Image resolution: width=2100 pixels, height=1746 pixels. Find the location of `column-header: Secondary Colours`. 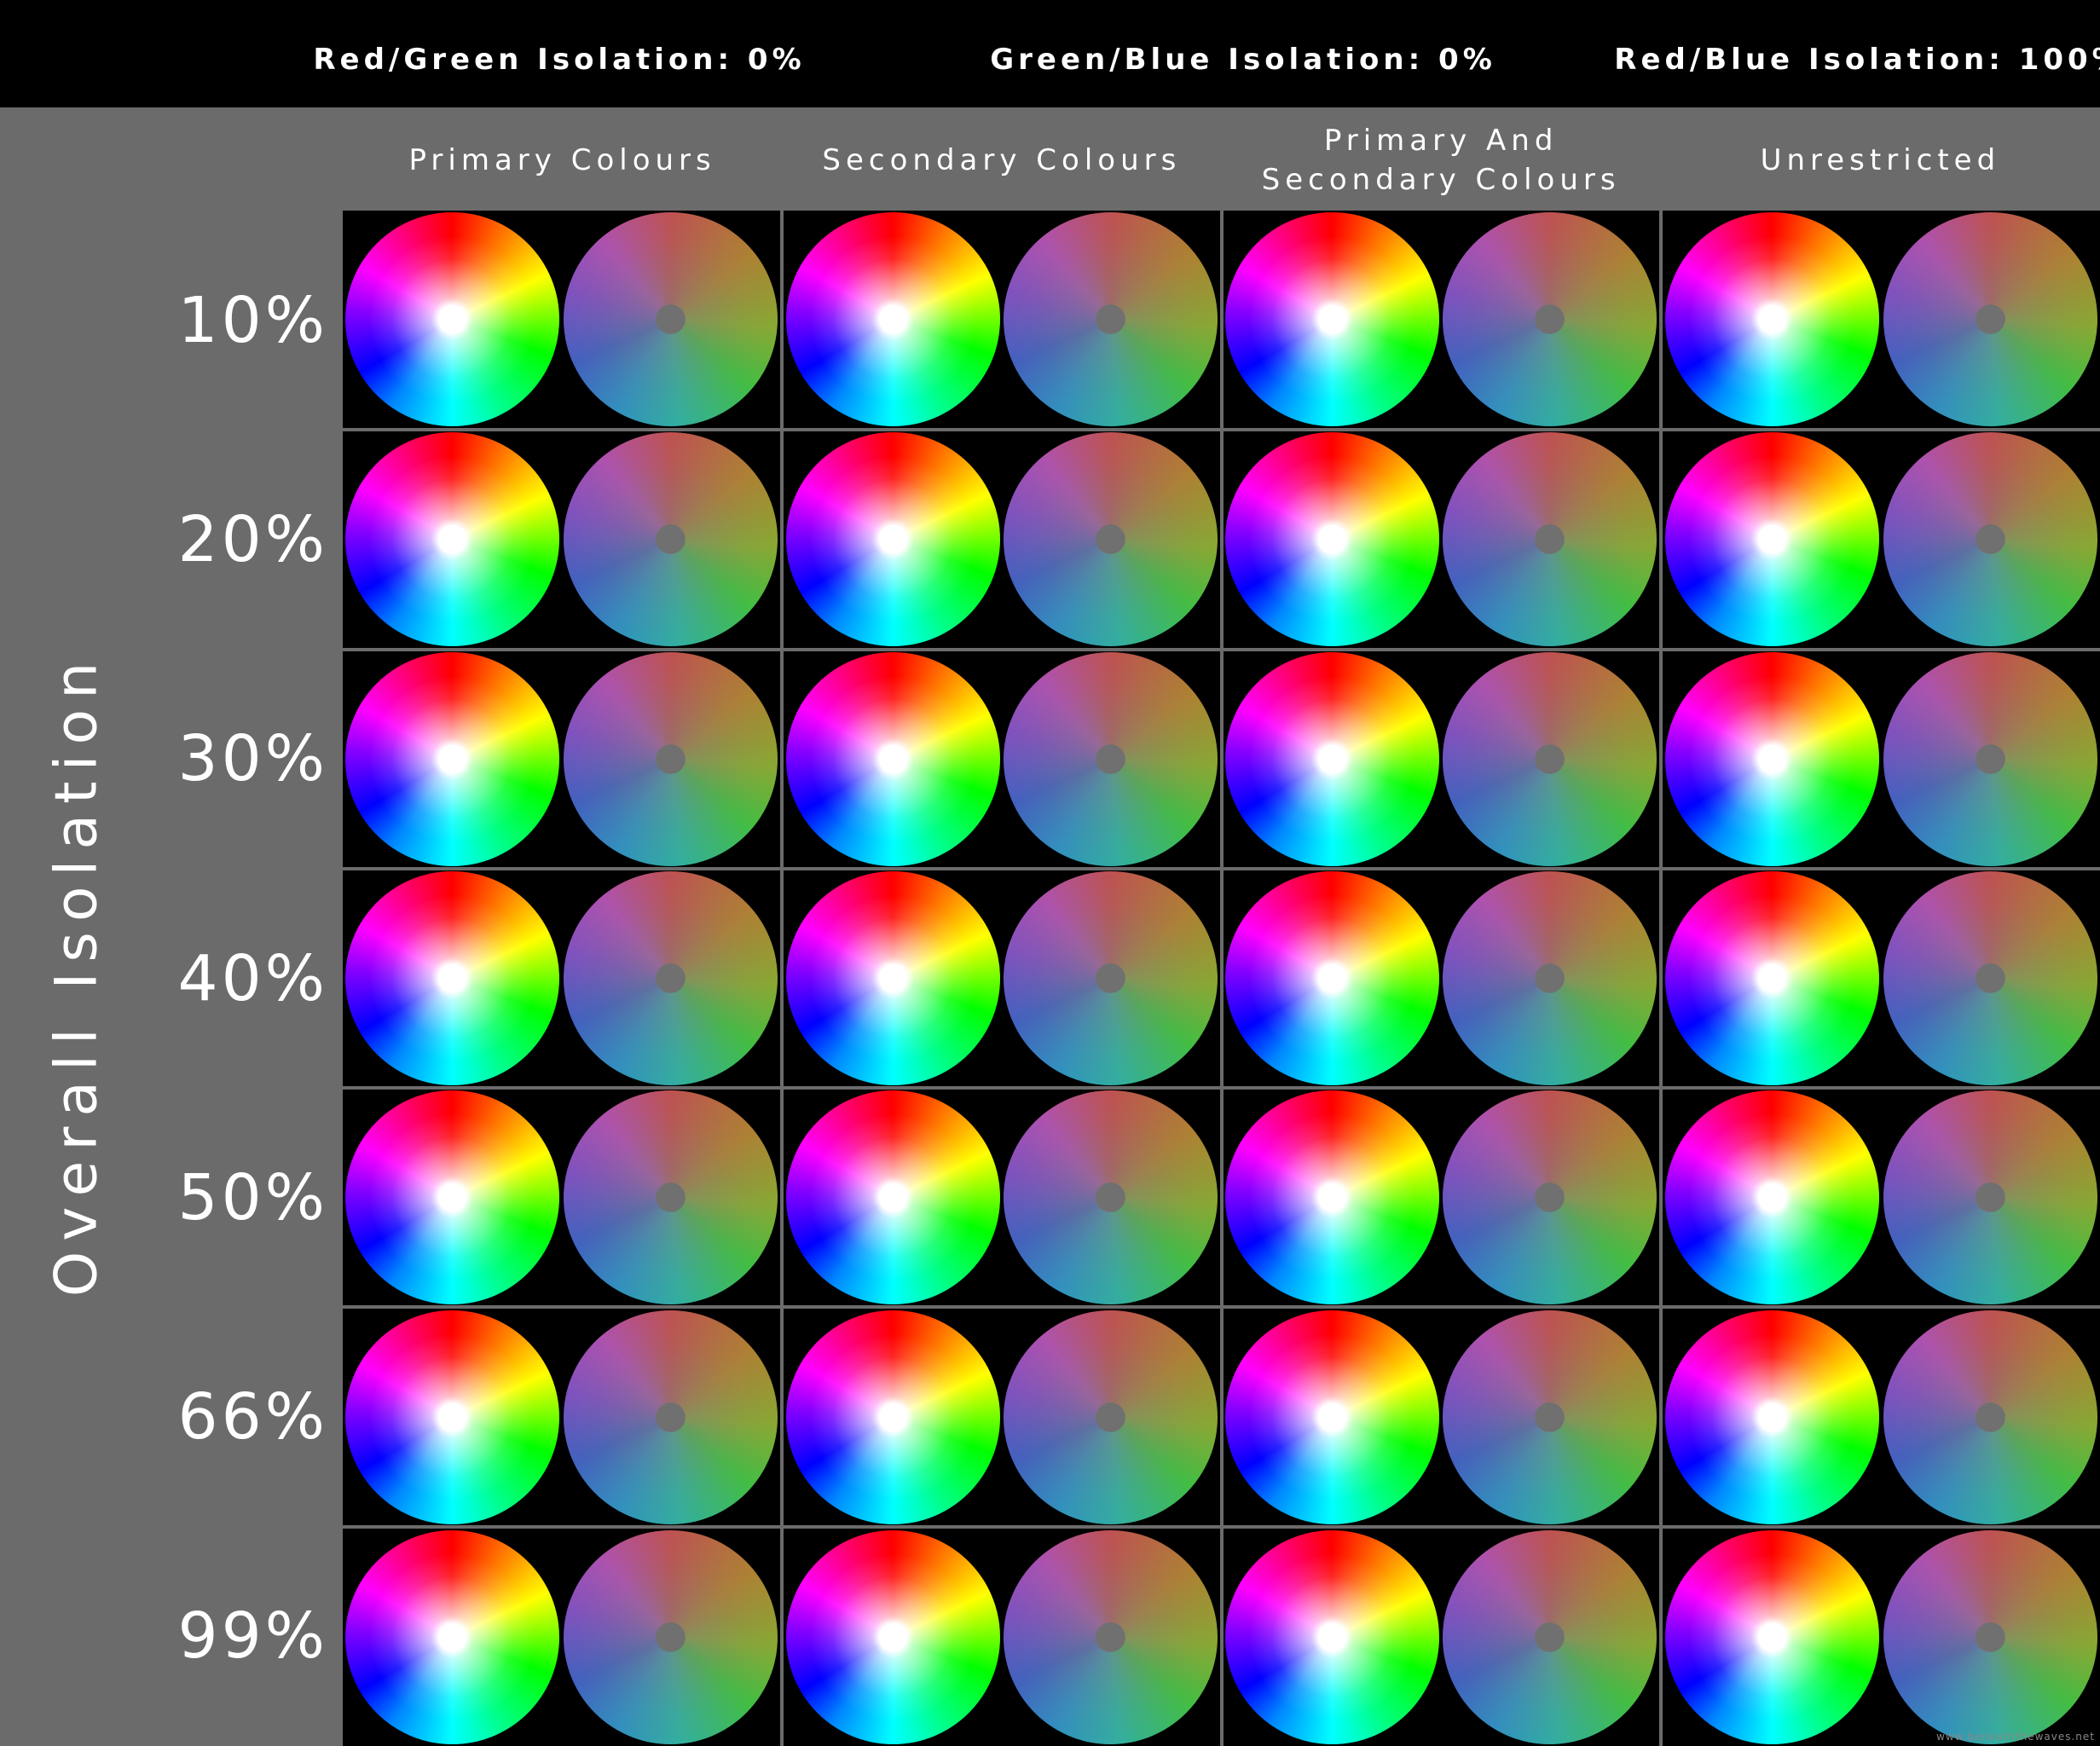

column-header: Secondary Colours is located at coordinates (1002, 160).